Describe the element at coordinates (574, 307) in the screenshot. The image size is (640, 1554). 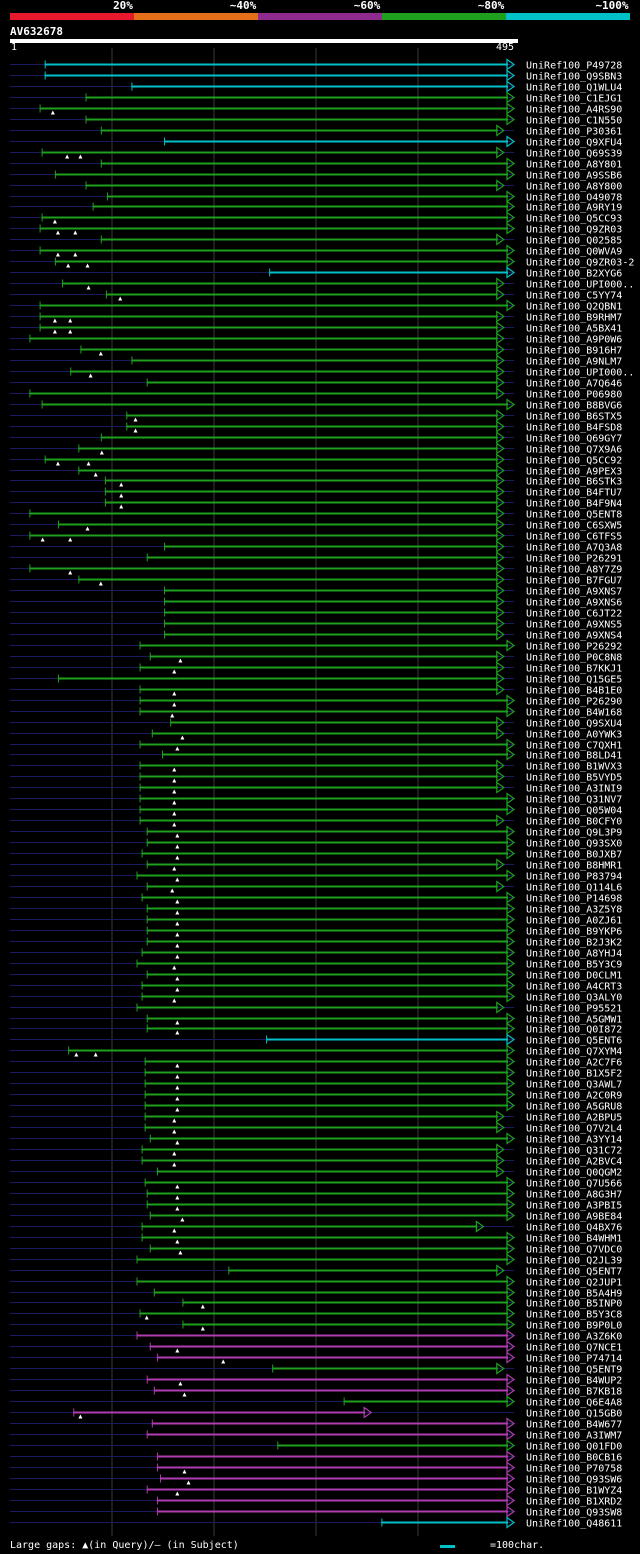
I see `hit-label: UniRef100_Q2QBN1` at that location.